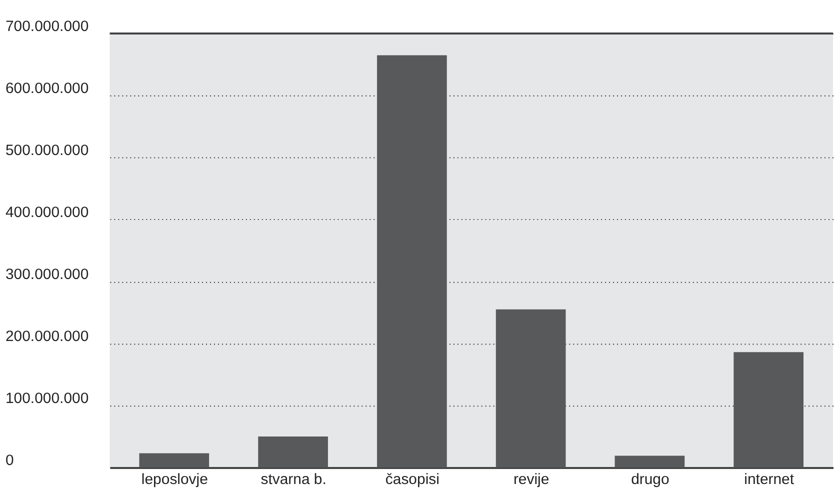 The width and height of the screenshot is (839, 500). What do you see at coordinates (47, 89) in the screenshot?
I see `y-tick-label: 600.000.000` at bounding box center [47, 89].